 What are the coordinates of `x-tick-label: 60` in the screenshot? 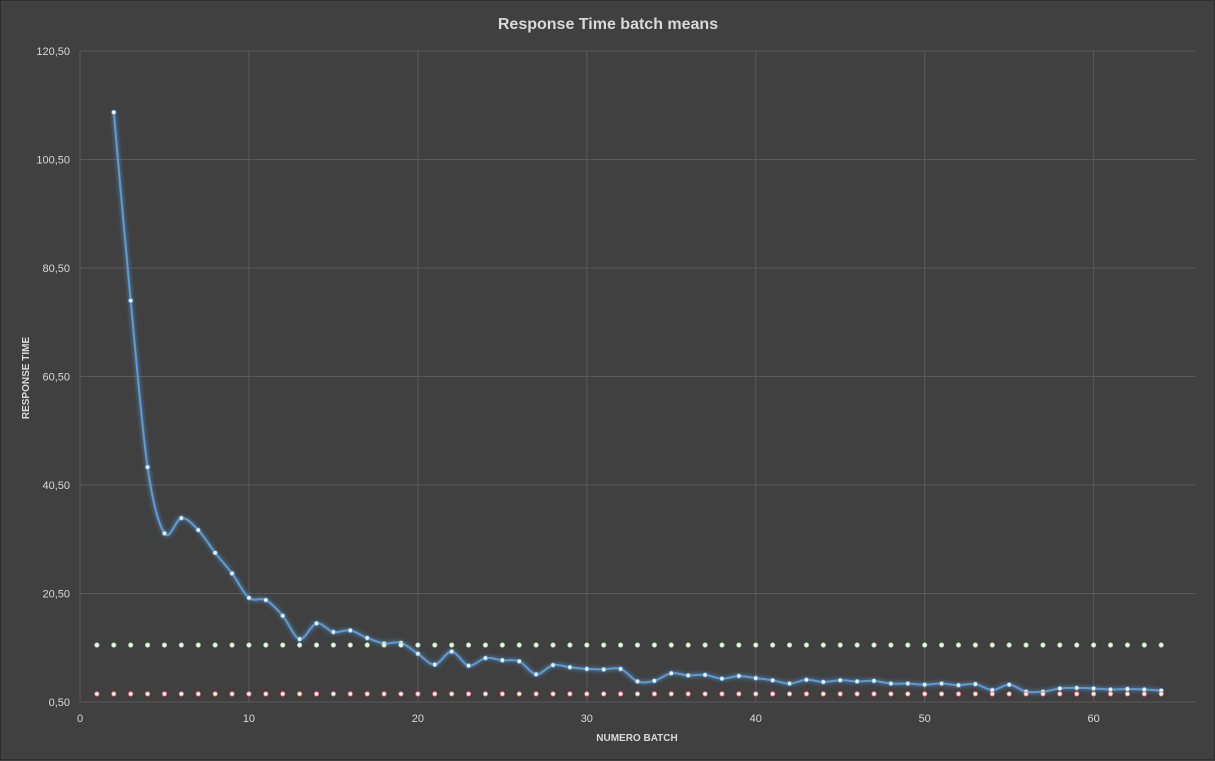 It's located at (1094, 719).